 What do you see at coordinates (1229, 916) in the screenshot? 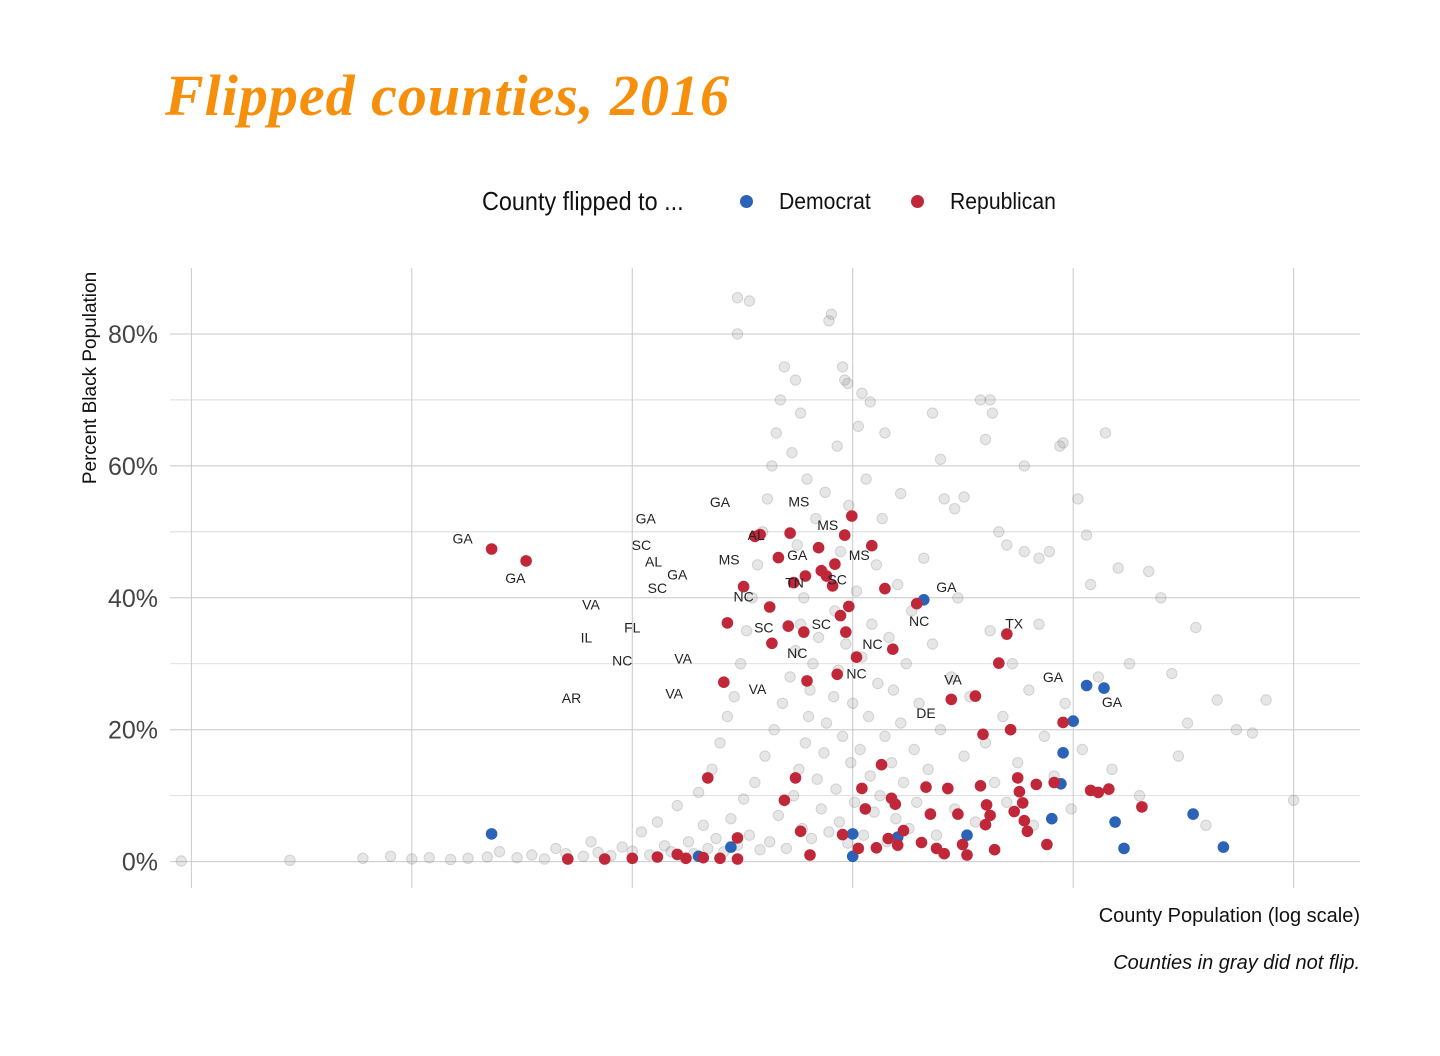
I see `x-axis-label: County Population (log scale)` at bounding box center [1229, 916].